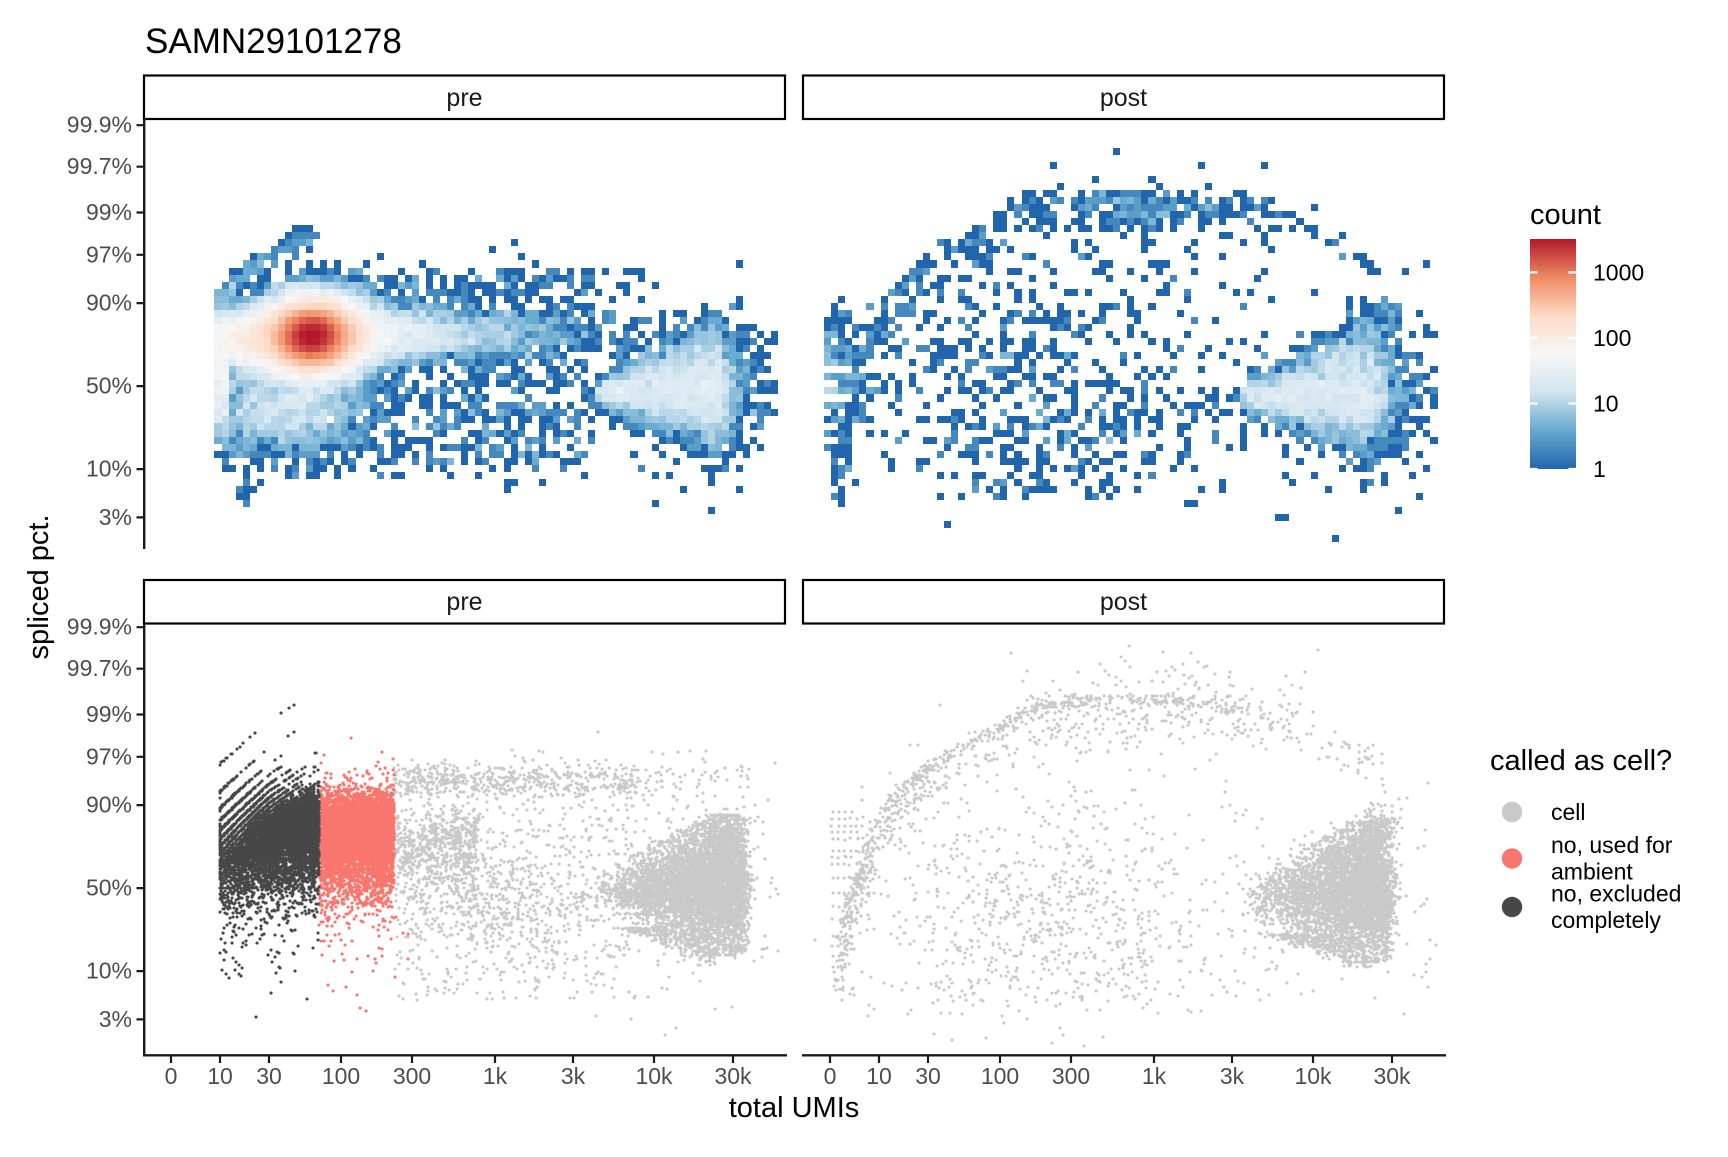  Describe the element at coordinates (39, 586) in the screenshot. I see `svg-text: spliced pct.` at that location.